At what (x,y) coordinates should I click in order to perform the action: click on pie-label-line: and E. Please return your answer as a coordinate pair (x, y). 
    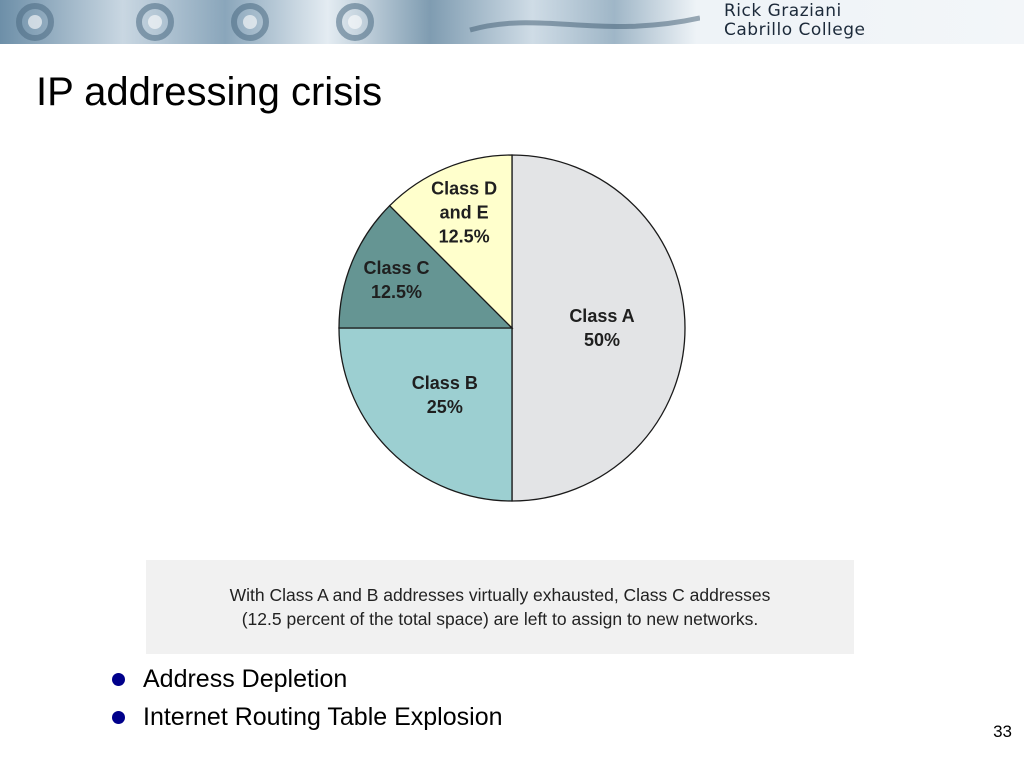
    Looking at the image, I should click on (464, 213).